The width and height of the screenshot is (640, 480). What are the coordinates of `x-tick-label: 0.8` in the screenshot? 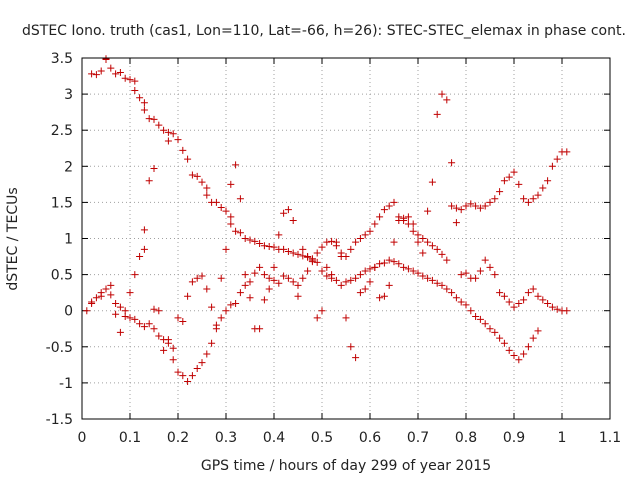 It's located at (466, 438).